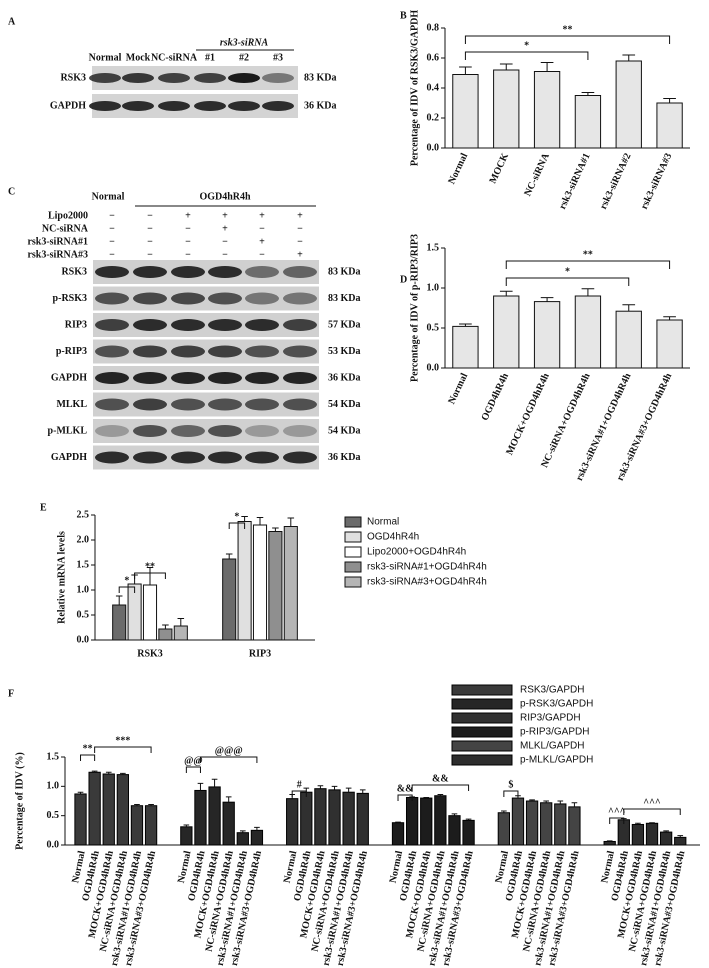 This screenshot has width=709, height=968. What do you see at coordinates (53, 756) in the screenshot?
I see `y-tick-label: 1.5` at bounding box center [53, 756].